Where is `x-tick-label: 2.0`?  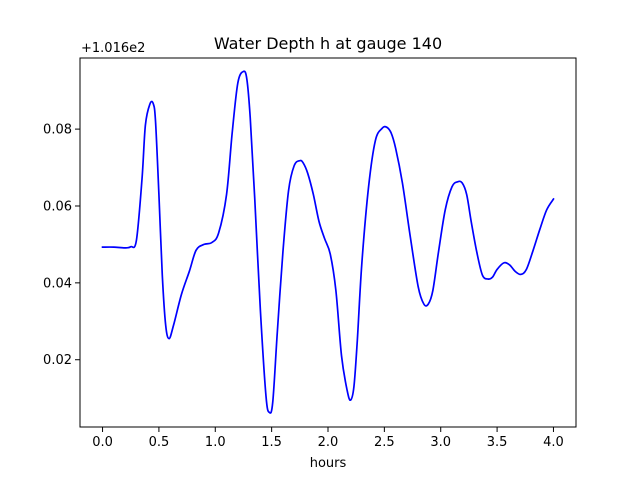
x-tick-label: 2.0 is located at coordinates (328, 442).